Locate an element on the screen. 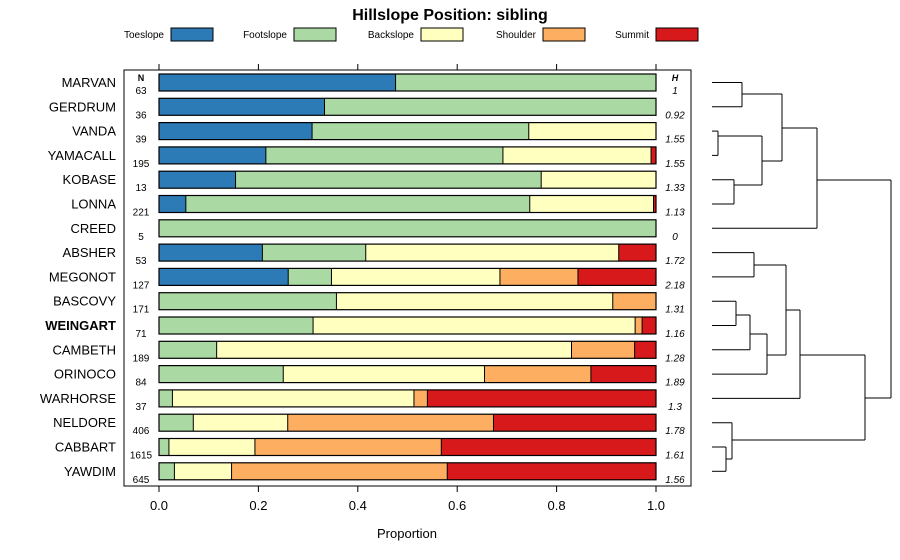 This screenshot has height=560, width=900. h-value: 0 is located at coordinates (675, 237).